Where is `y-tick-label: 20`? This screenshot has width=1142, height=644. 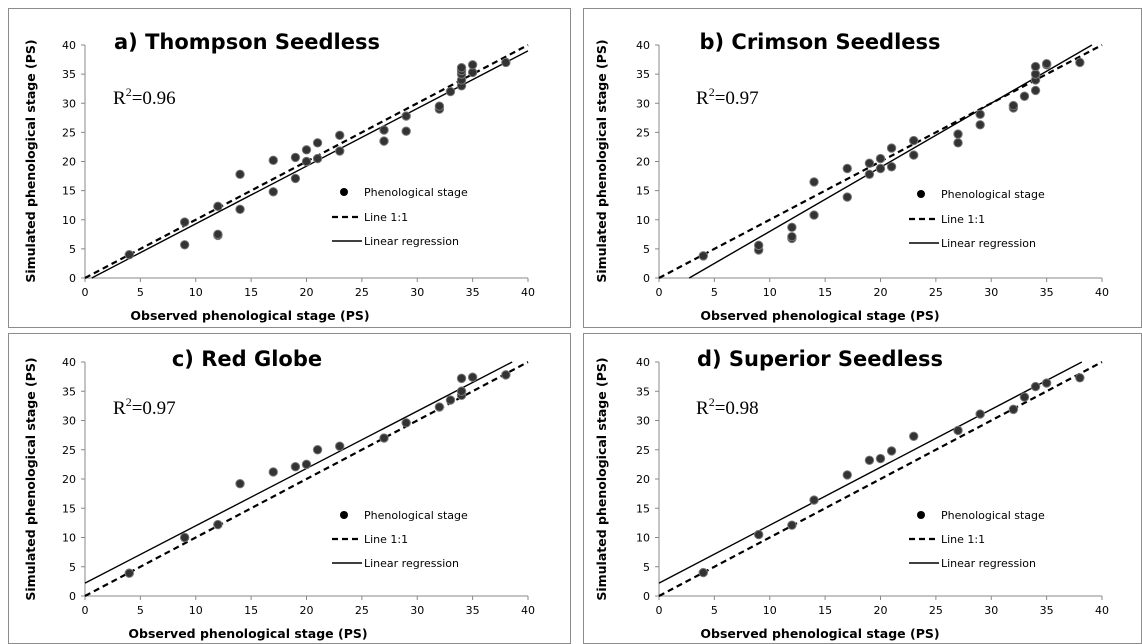
y-tick-label: 20 is located at coordinates (643, 479).